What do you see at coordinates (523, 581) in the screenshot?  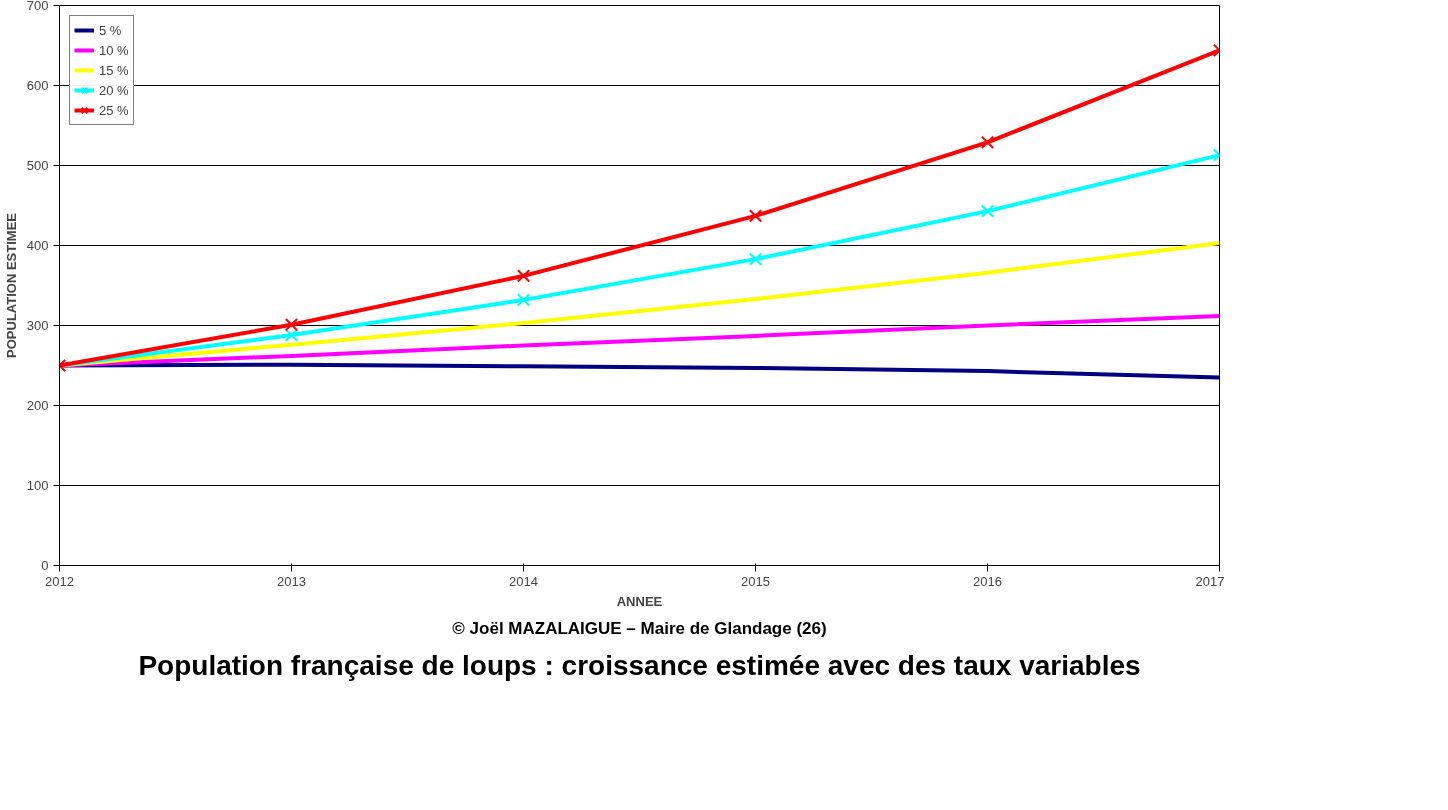 I see `x-tick-label: 2014` at bounding box center [523, 581].